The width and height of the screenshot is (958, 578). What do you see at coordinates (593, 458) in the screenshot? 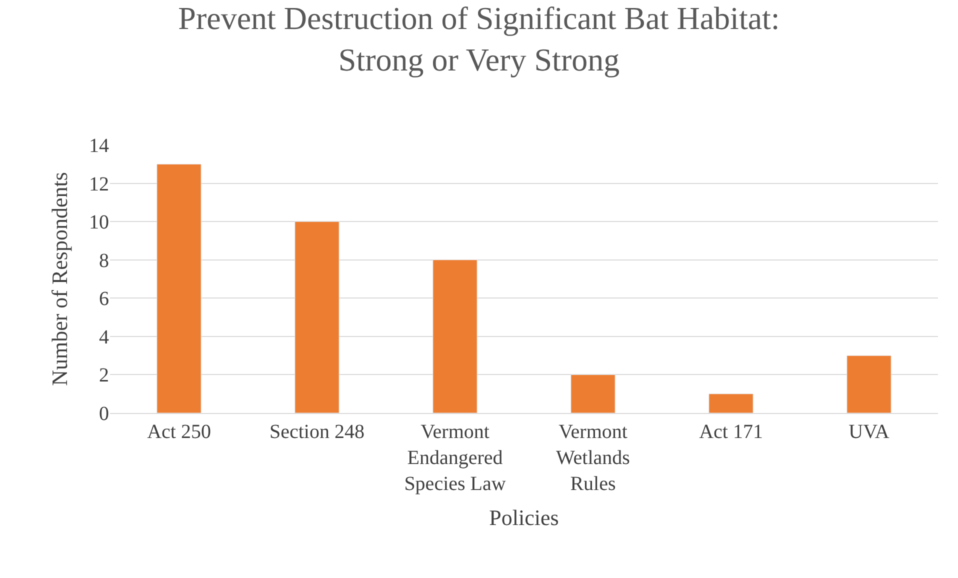
I see `x-tick-label: Vermont Wetlands Rules` at bounding box center [593, 458].